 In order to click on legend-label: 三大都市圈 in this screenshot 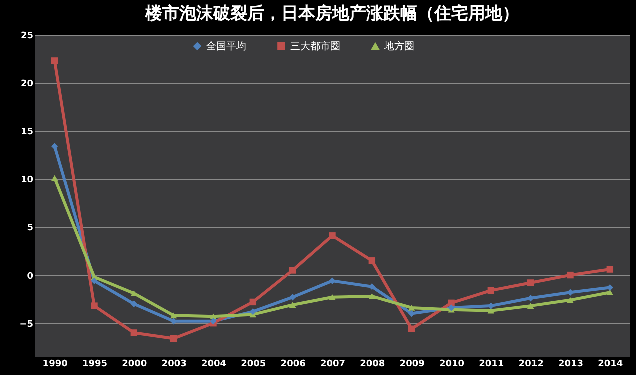, I will do `click(315, 46)`.